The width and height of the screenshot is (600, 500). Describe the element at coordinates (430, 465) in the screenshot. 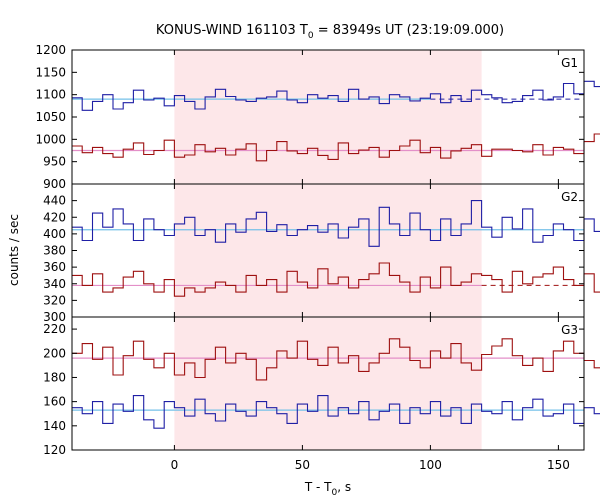

I see `x-tick-label: 100` at that location.